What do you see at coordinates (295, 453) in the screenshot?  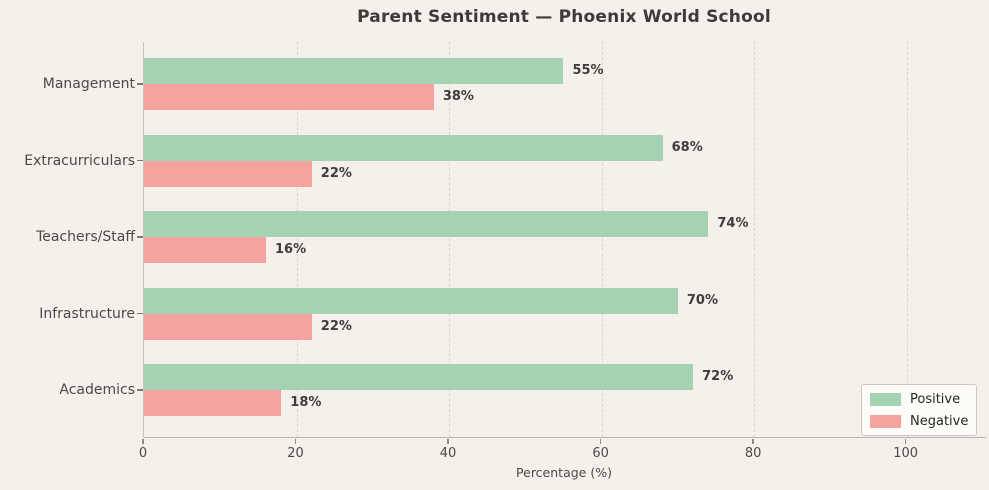 I see `x-tick-label: 20` at bounding box center [295, 453].